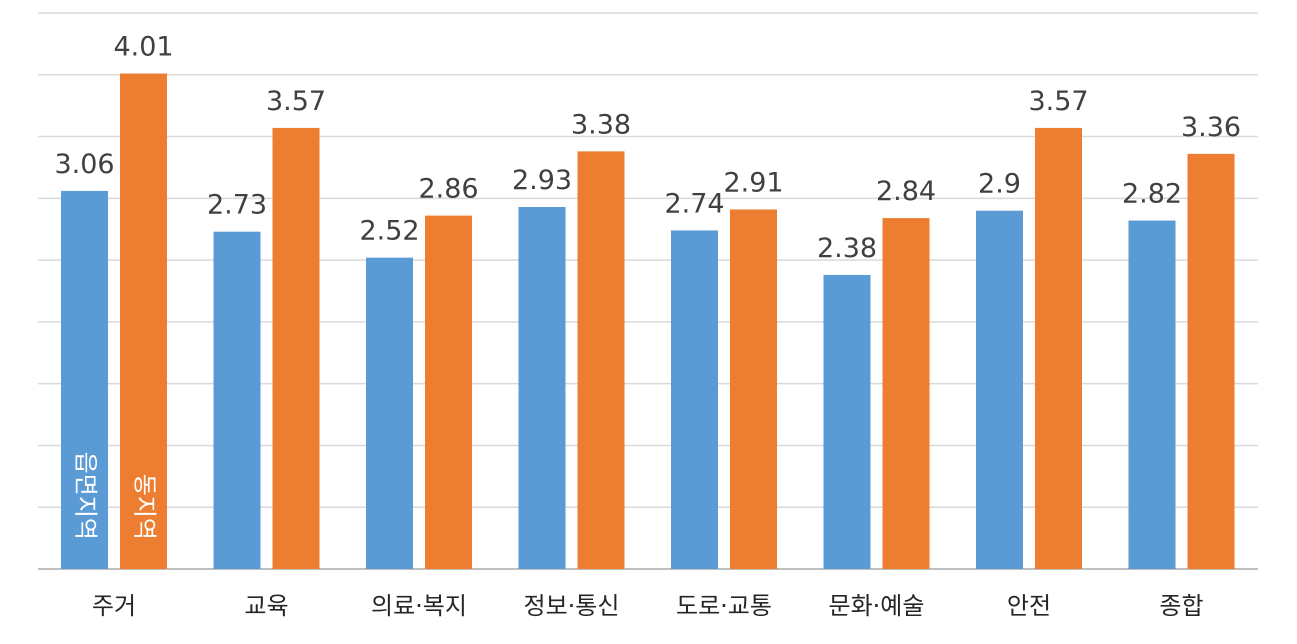 This screenshot has width=1297, height=644. I want to click on category-label: 문화·예술, so click(877, 606).